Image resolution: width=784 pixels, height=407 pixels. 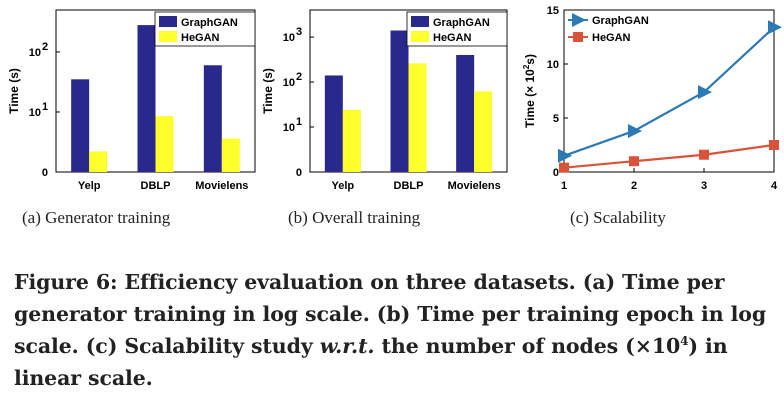 What do you see at coordinates (634, 186) in the screenshot?
I see `x-tick-label: 2` at bounding box center [634, 186].